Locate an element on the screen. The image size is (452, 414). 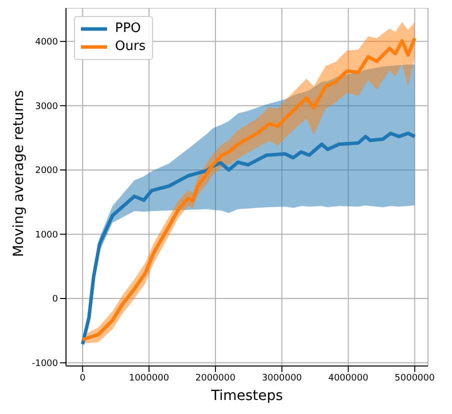
x-tick-label: 5000000 is located at coordinates (415, 378).